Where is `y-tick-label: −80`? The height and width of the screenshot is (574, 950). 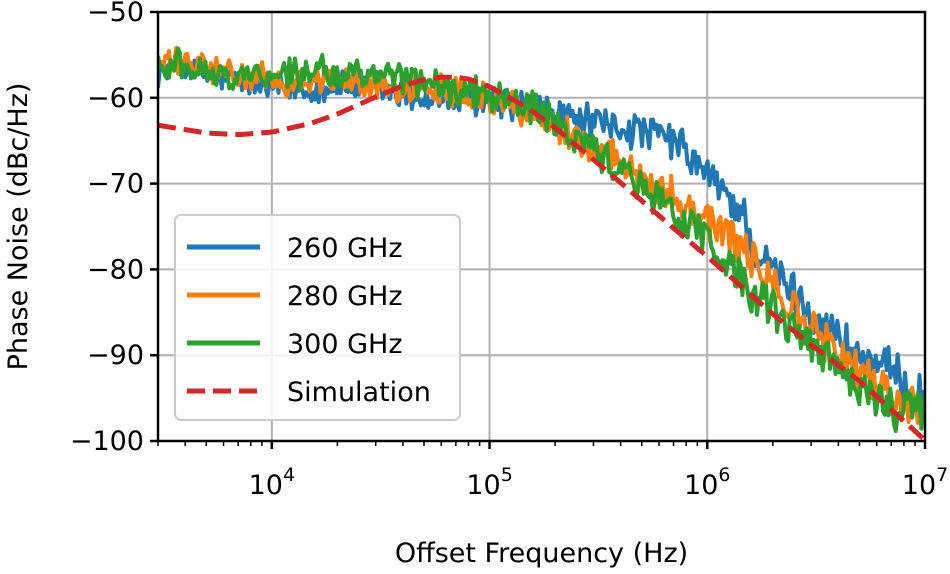
y-tick-label: −80 is located at coordinates (115, 269).